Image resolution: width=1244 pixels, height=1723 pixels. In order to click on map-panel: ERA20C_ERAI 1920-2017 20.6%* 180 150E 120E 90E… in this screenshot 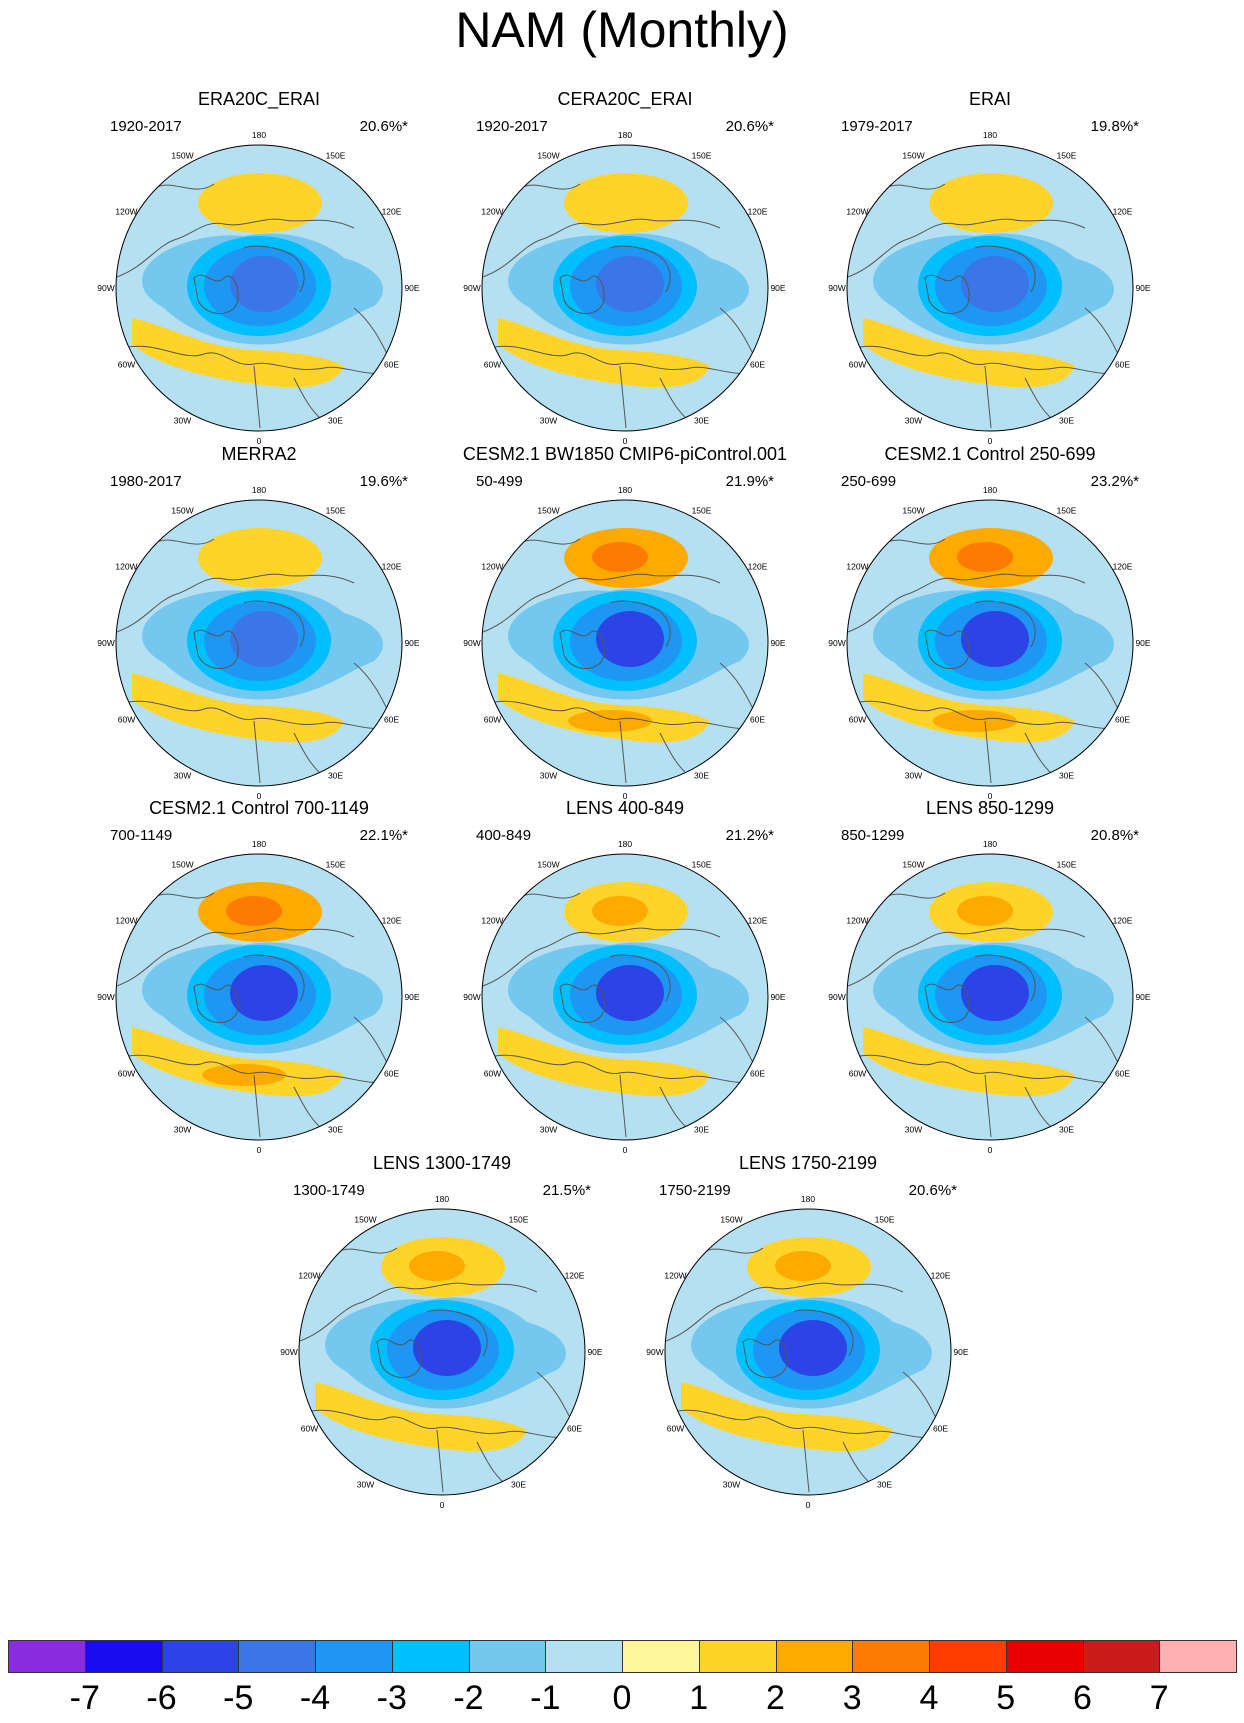, I will do `click(259, 273)`.